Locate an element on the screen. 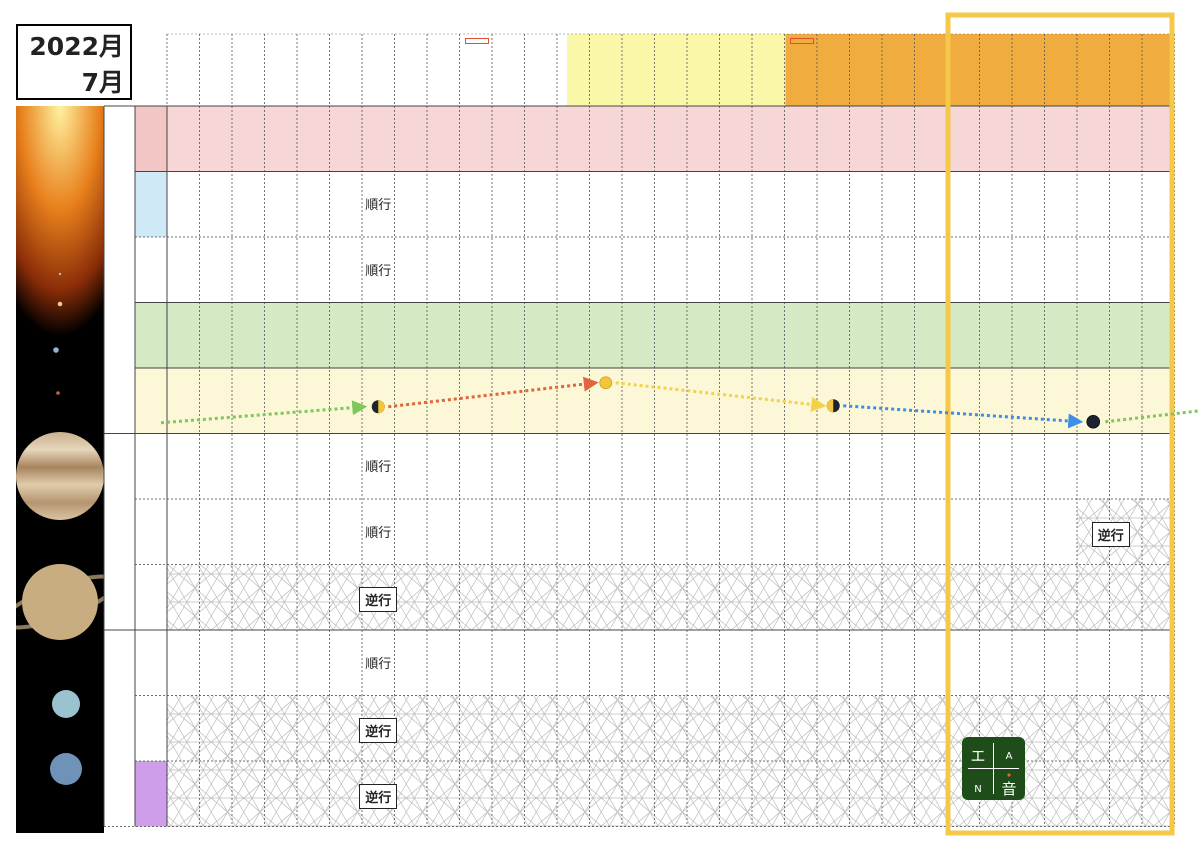 The height and width of the screenshot is (850, 1200). title-box: 2022月 7月 is located at coordinates (74, 62).